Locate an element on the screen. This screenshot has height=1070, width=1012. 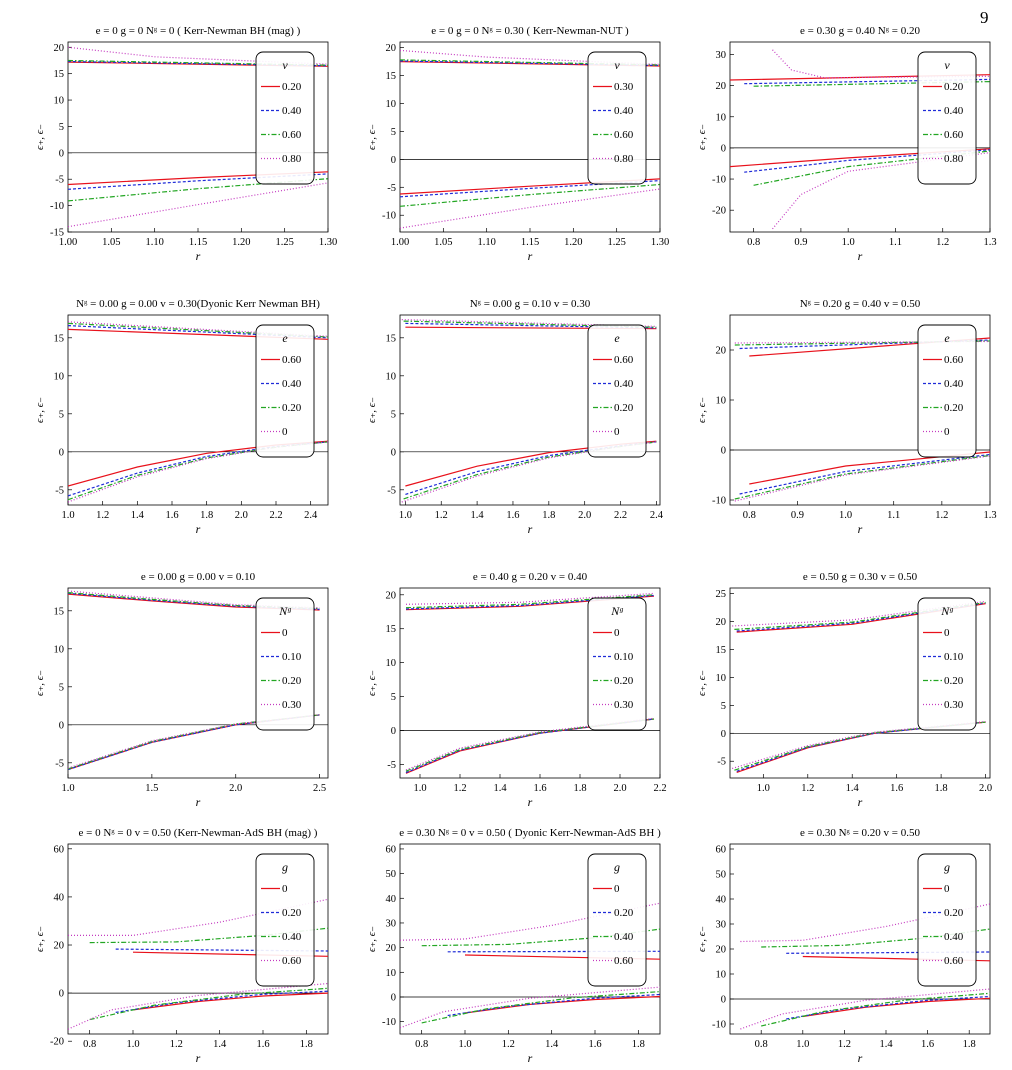
series-0.40-lower-line is located at coordinates (864, 474).